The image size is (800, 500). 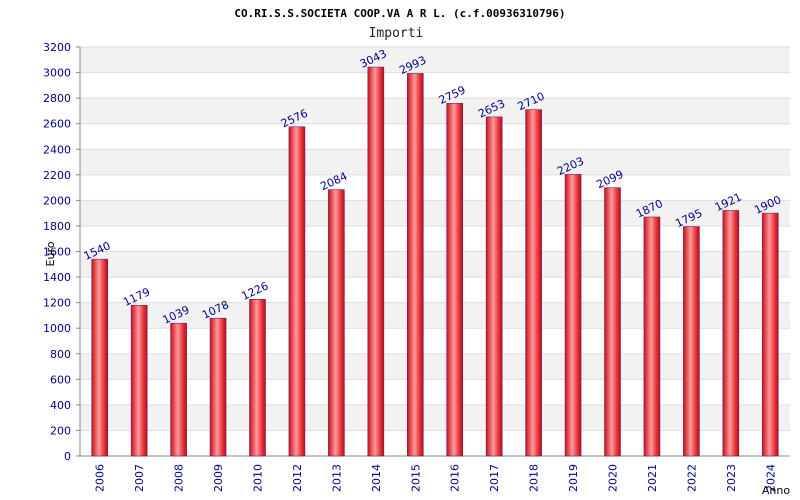 What do you see at coordinates (57, 175) in the screenshot?
I see `y-tick-label: 2200` at bounding box center [57, 175].